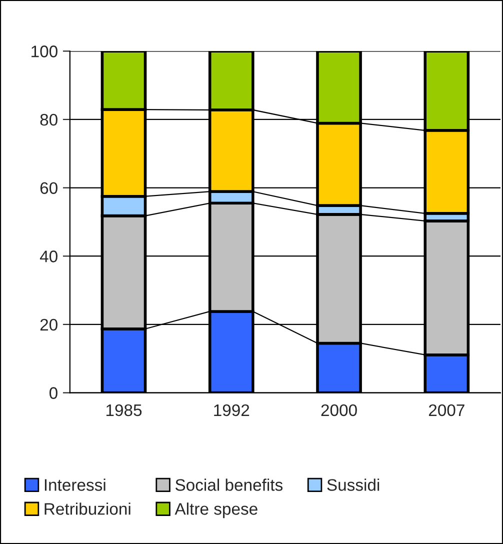 The image size is (503, 544). Describe the element at coordinates (45, 52) in the screenshot. I see `y-tick-label: 100` at that location.